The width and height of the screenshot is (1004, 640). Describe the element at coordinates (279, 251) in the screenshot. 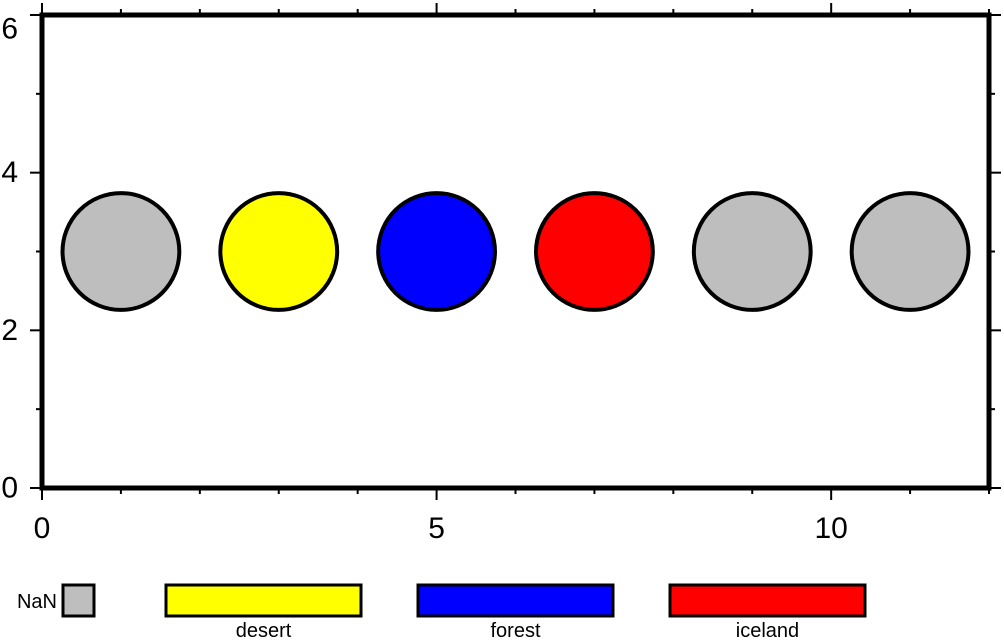

I see `data-point-desert` at that location.